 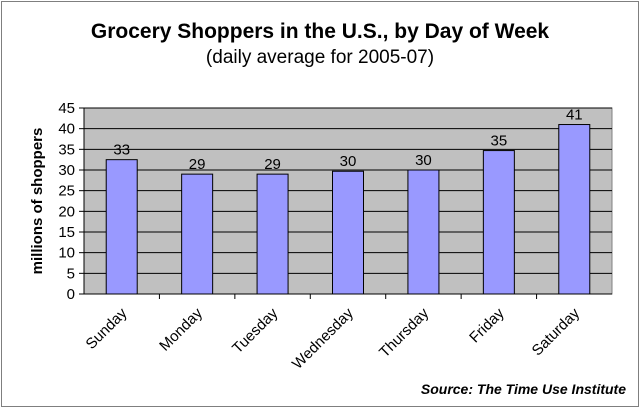 I want to click on data-label: 35, so click(x=499, y=141).